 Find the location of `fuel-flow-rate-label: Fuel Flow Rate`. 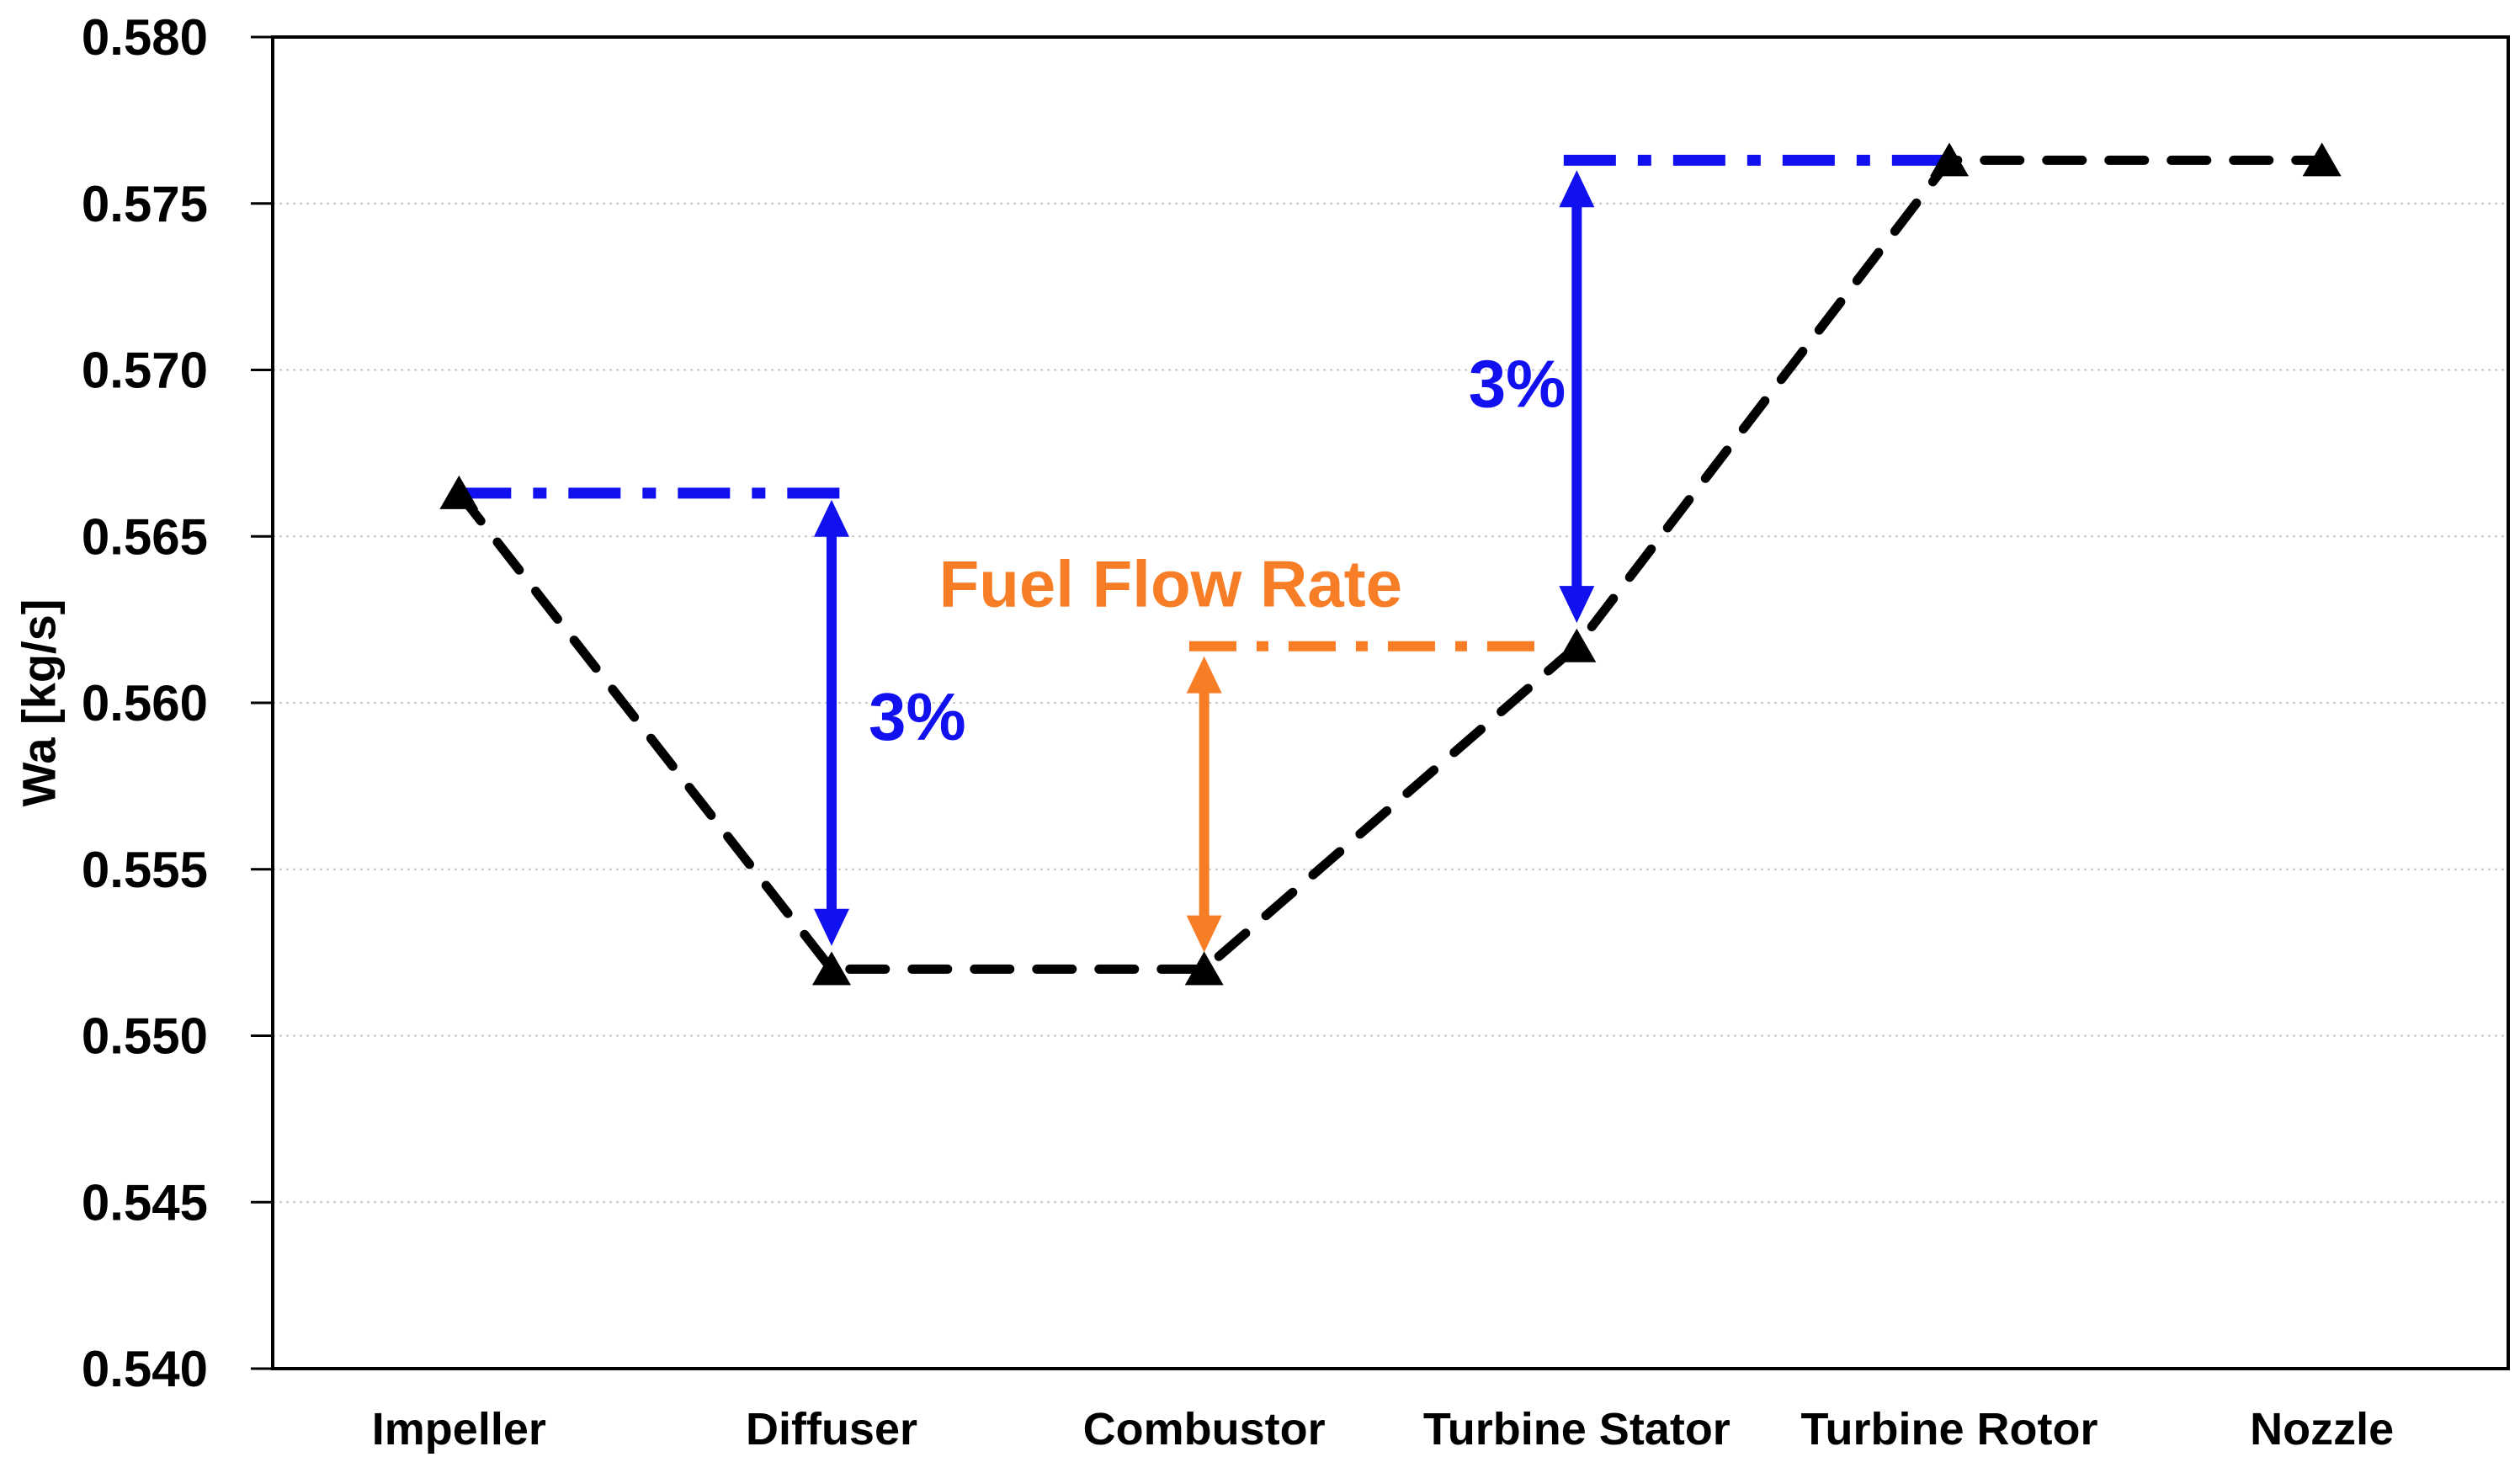

fuel-flow-rate-label: Fuel Flow Rate is located at coordinates (1170, 584).